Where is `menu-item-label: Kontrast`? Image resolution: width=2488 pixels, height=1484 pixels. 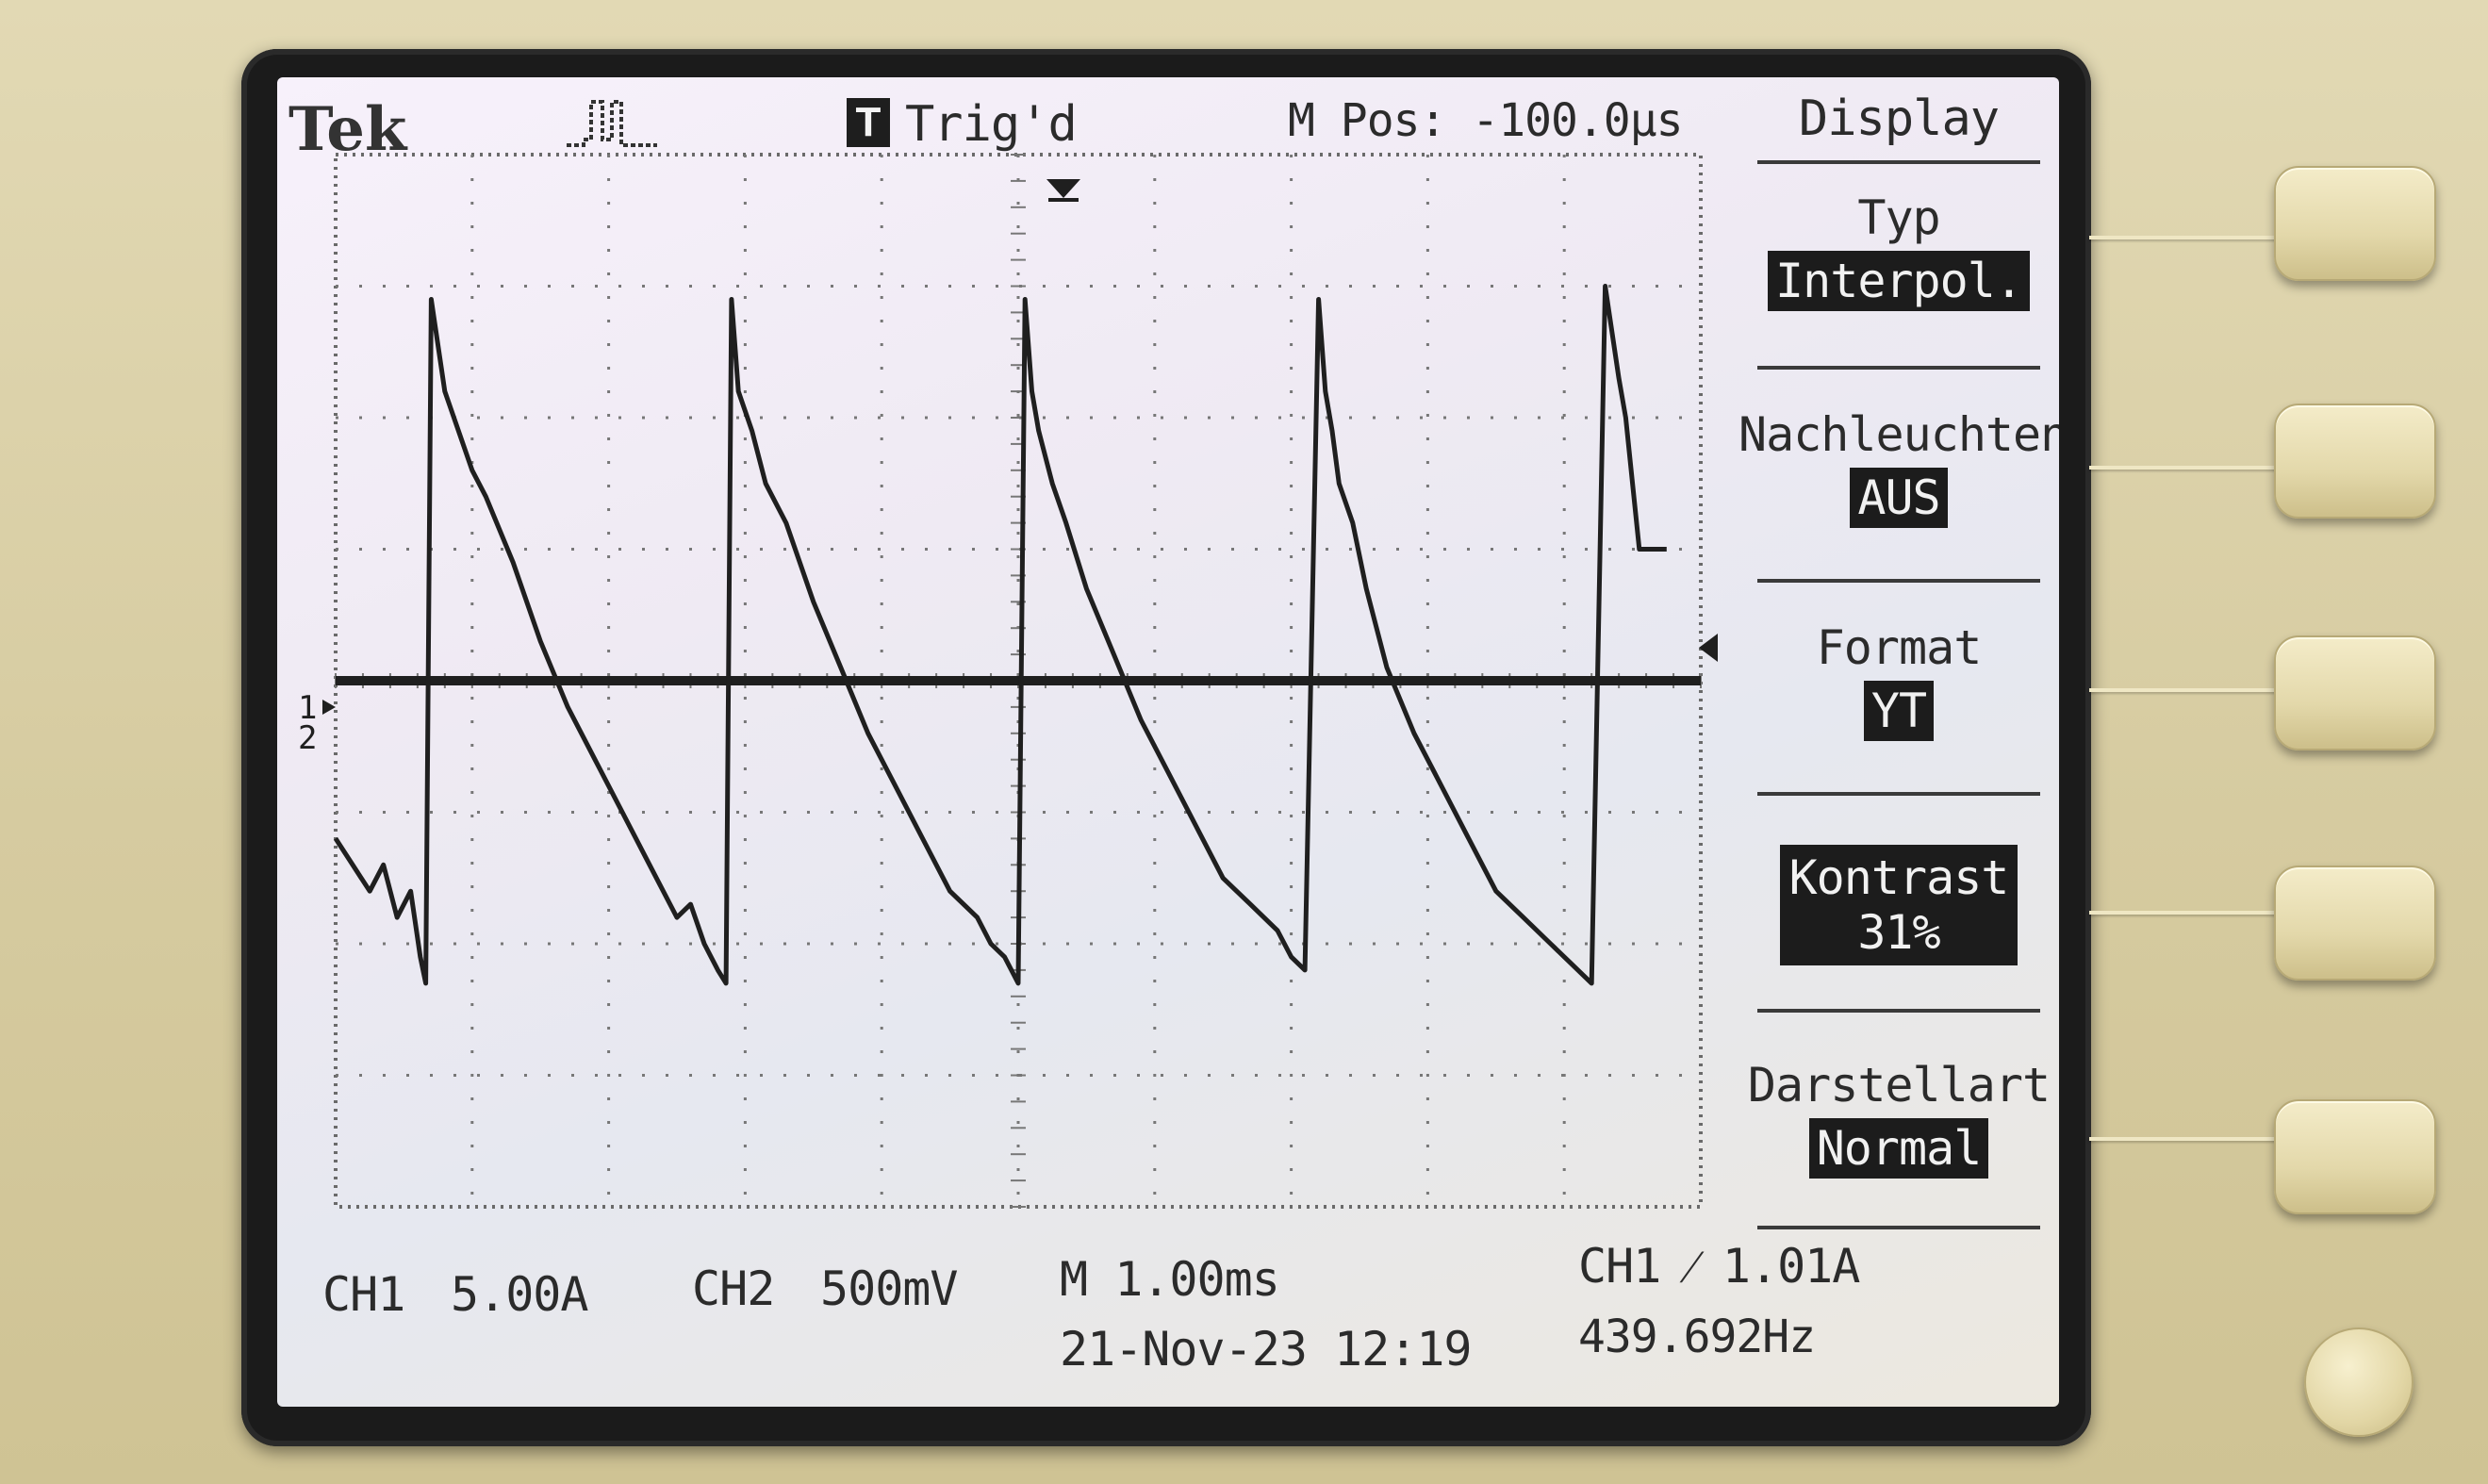 menu-item-label: Kontrast is located at coordinates (1899, 877).